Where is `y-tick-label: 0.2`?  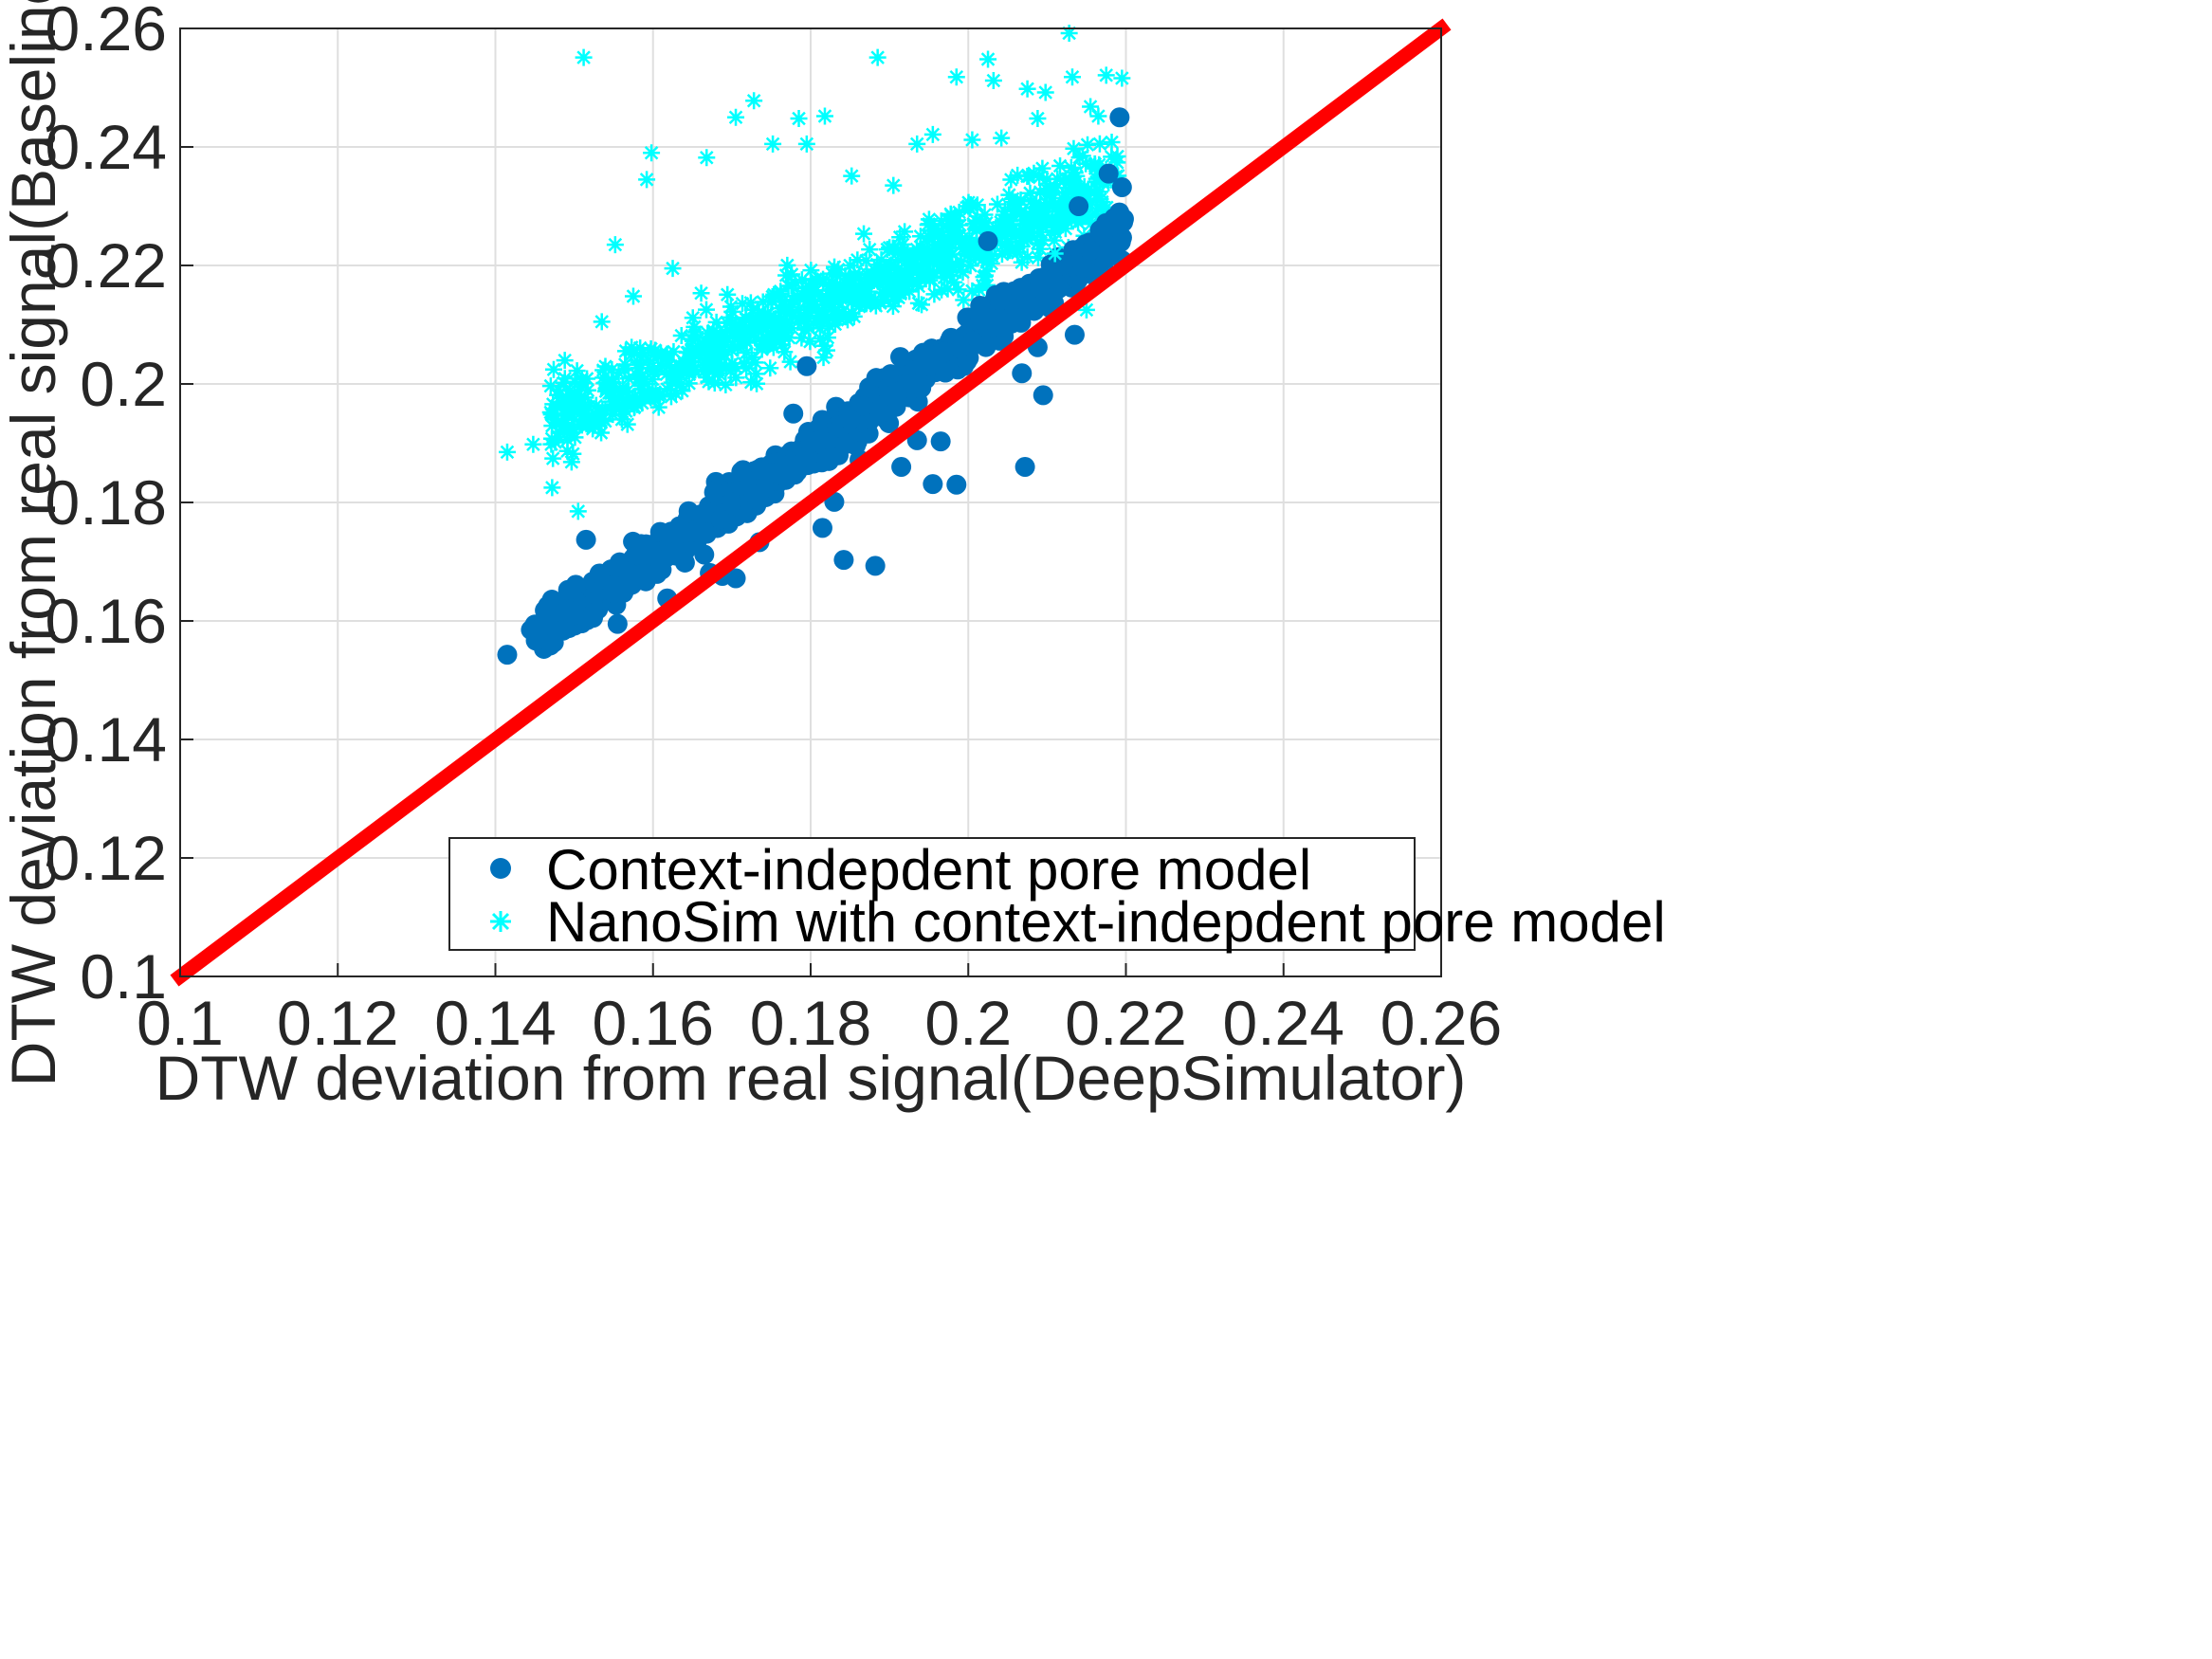 y-tick-label: 0.2 is located at coordinates (123, 384).